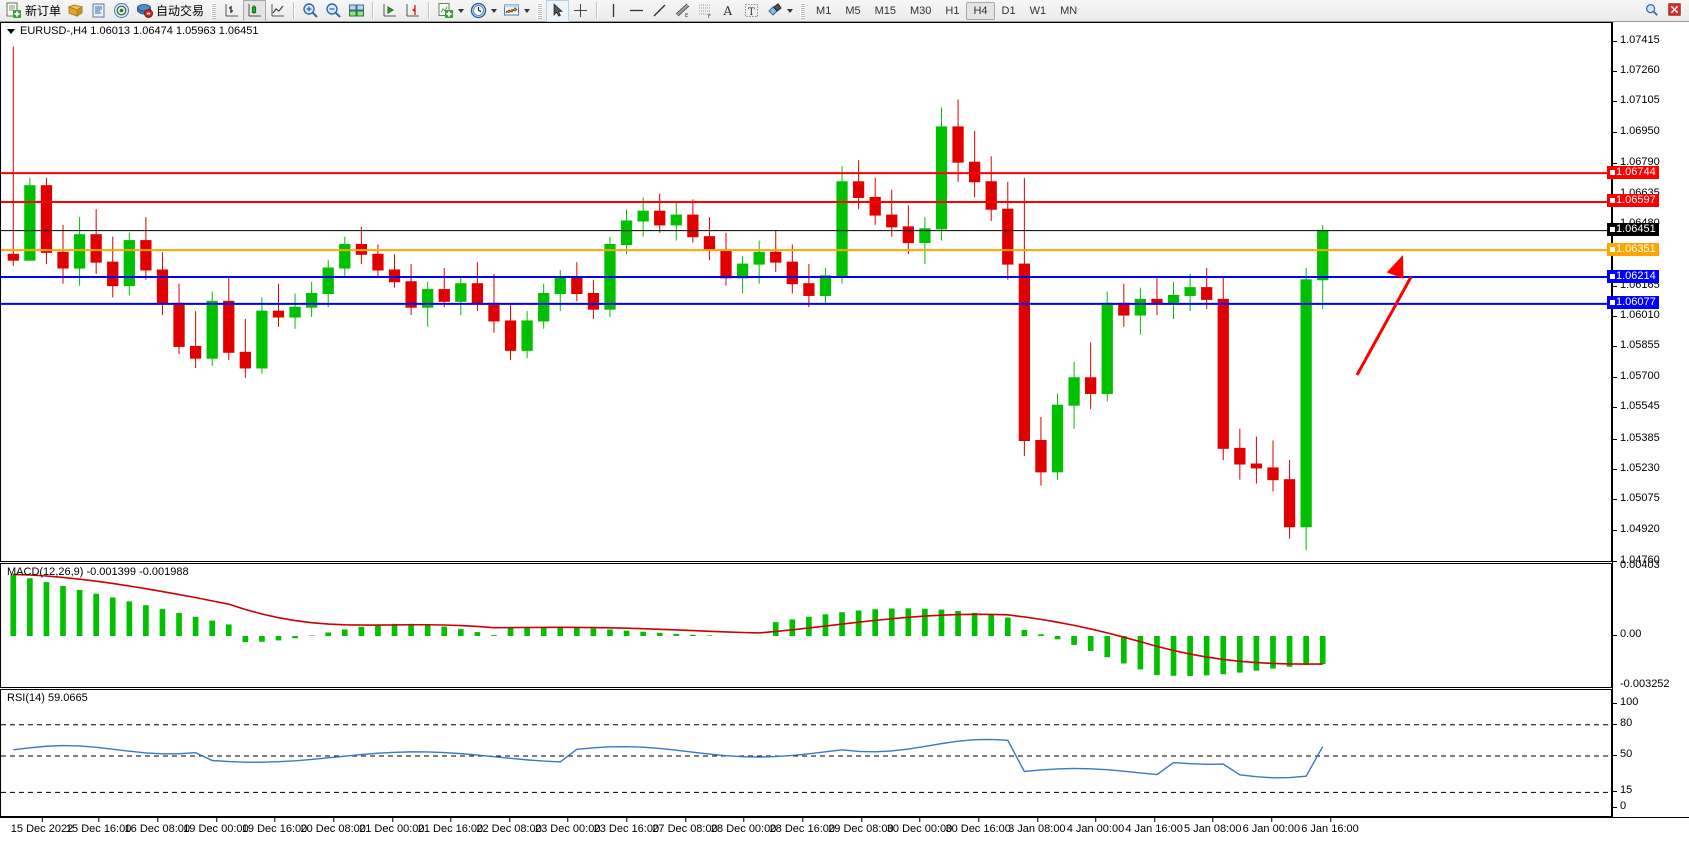  Describe the element at coordinates (1633, 276) in the screenshot. I see `price-tag-support: 1.06214` at that location.